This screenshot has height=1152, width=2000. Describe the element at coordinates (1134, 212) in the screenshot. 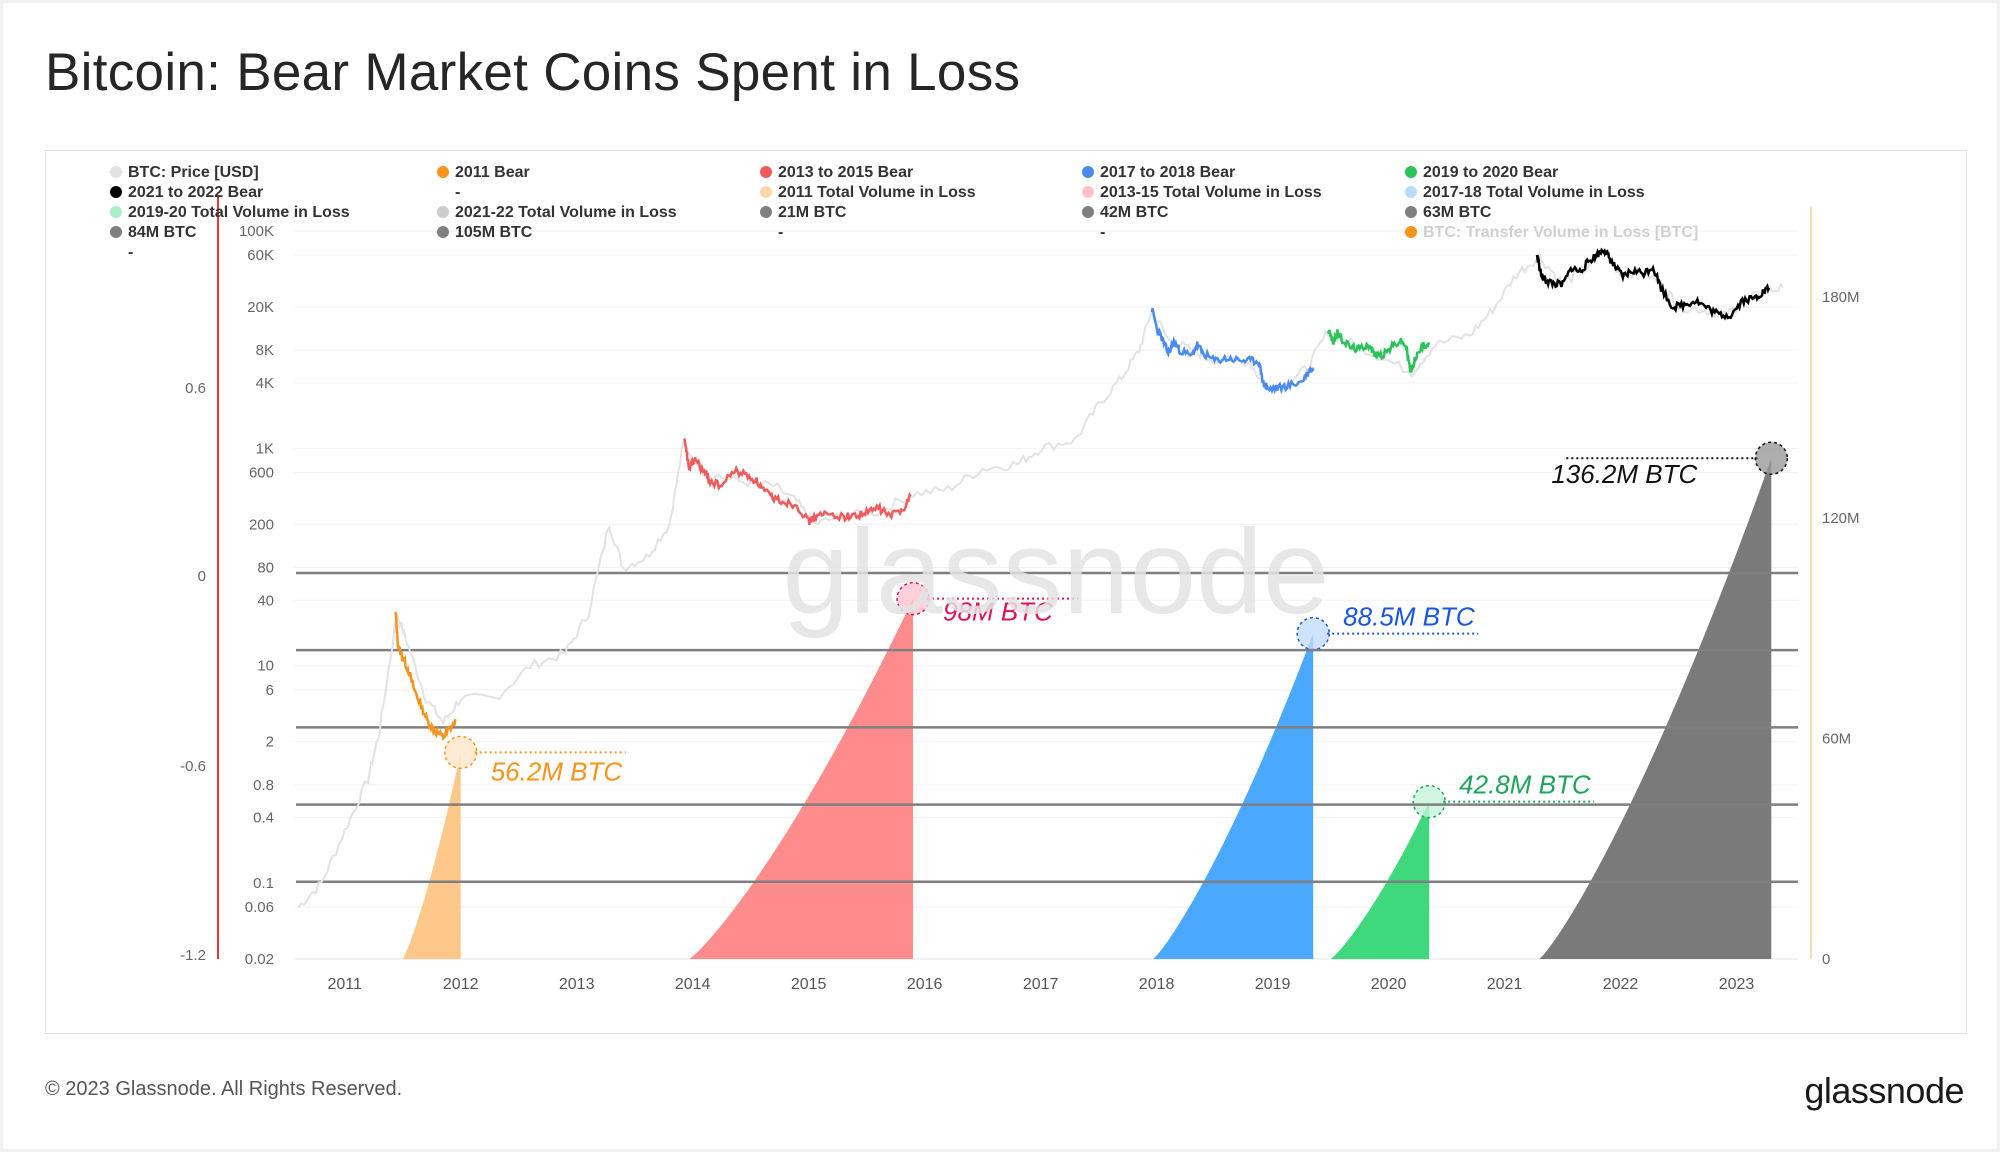

I see `legend-item-label: 42M BTC` at that location.